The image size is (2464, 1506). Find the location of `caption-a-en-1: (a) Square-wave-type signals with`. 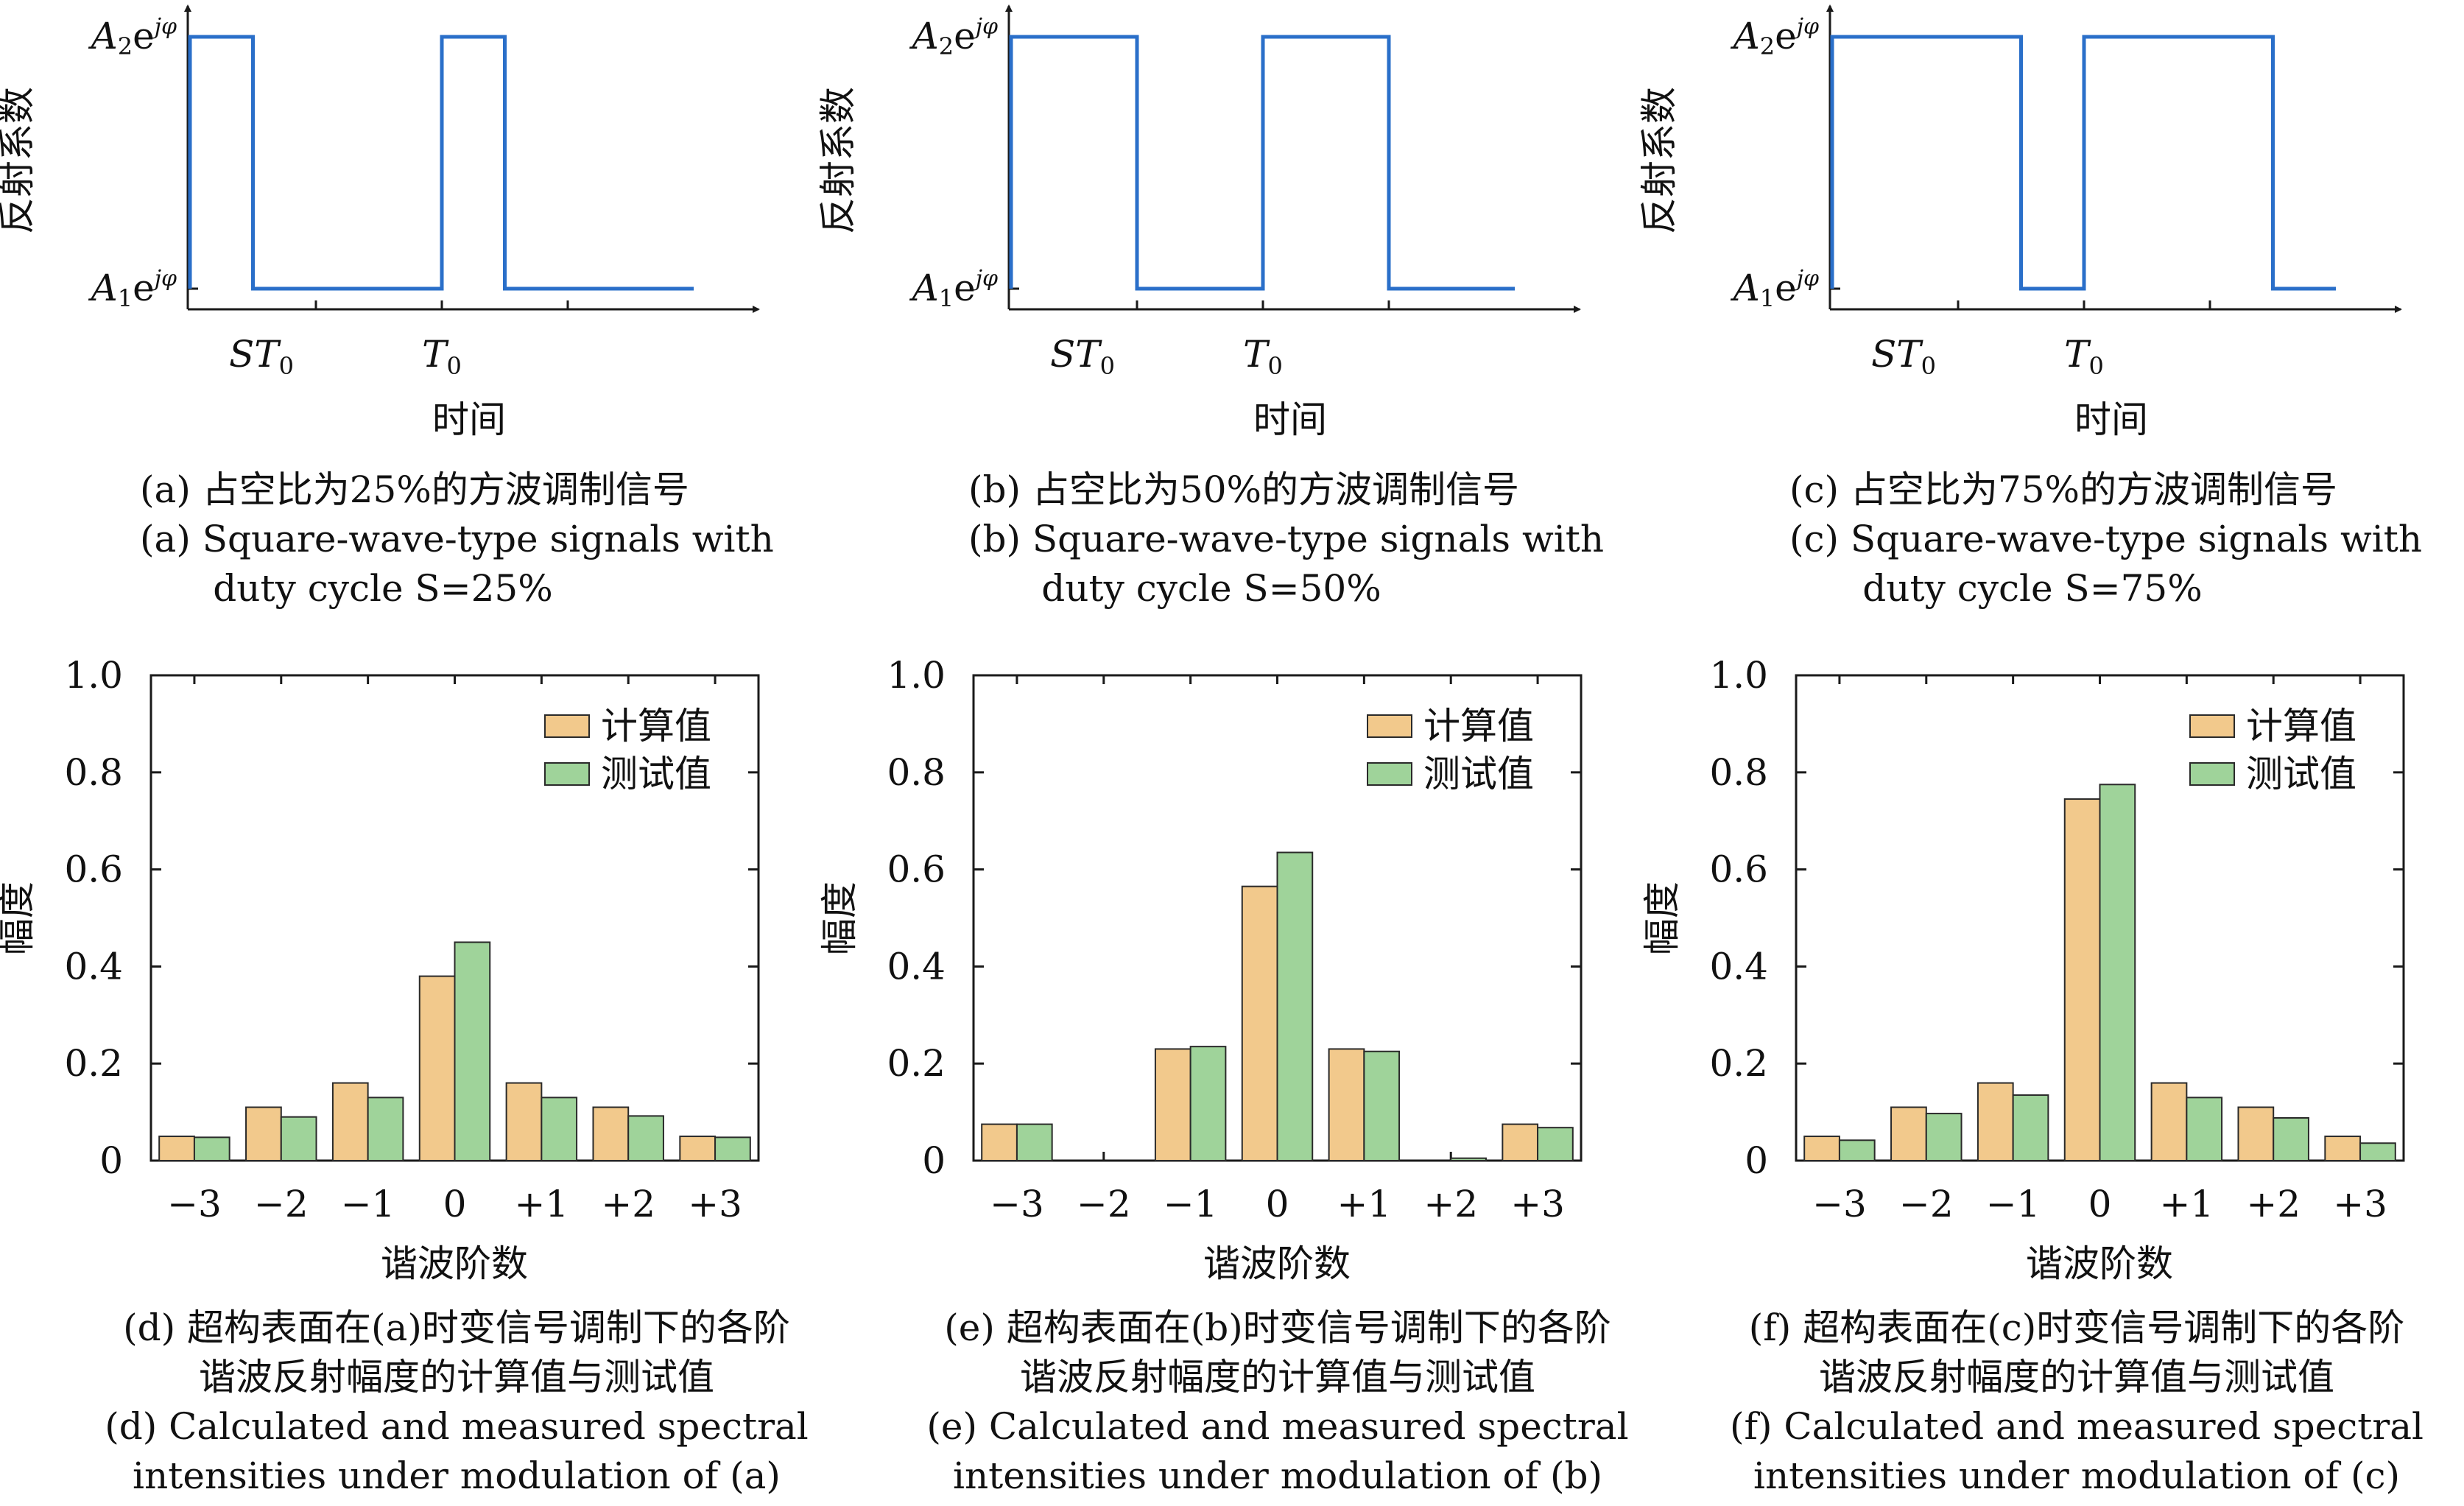

caption-a-en-1: (a) Square-wave-type signals with is located at coordinates (457, 539).